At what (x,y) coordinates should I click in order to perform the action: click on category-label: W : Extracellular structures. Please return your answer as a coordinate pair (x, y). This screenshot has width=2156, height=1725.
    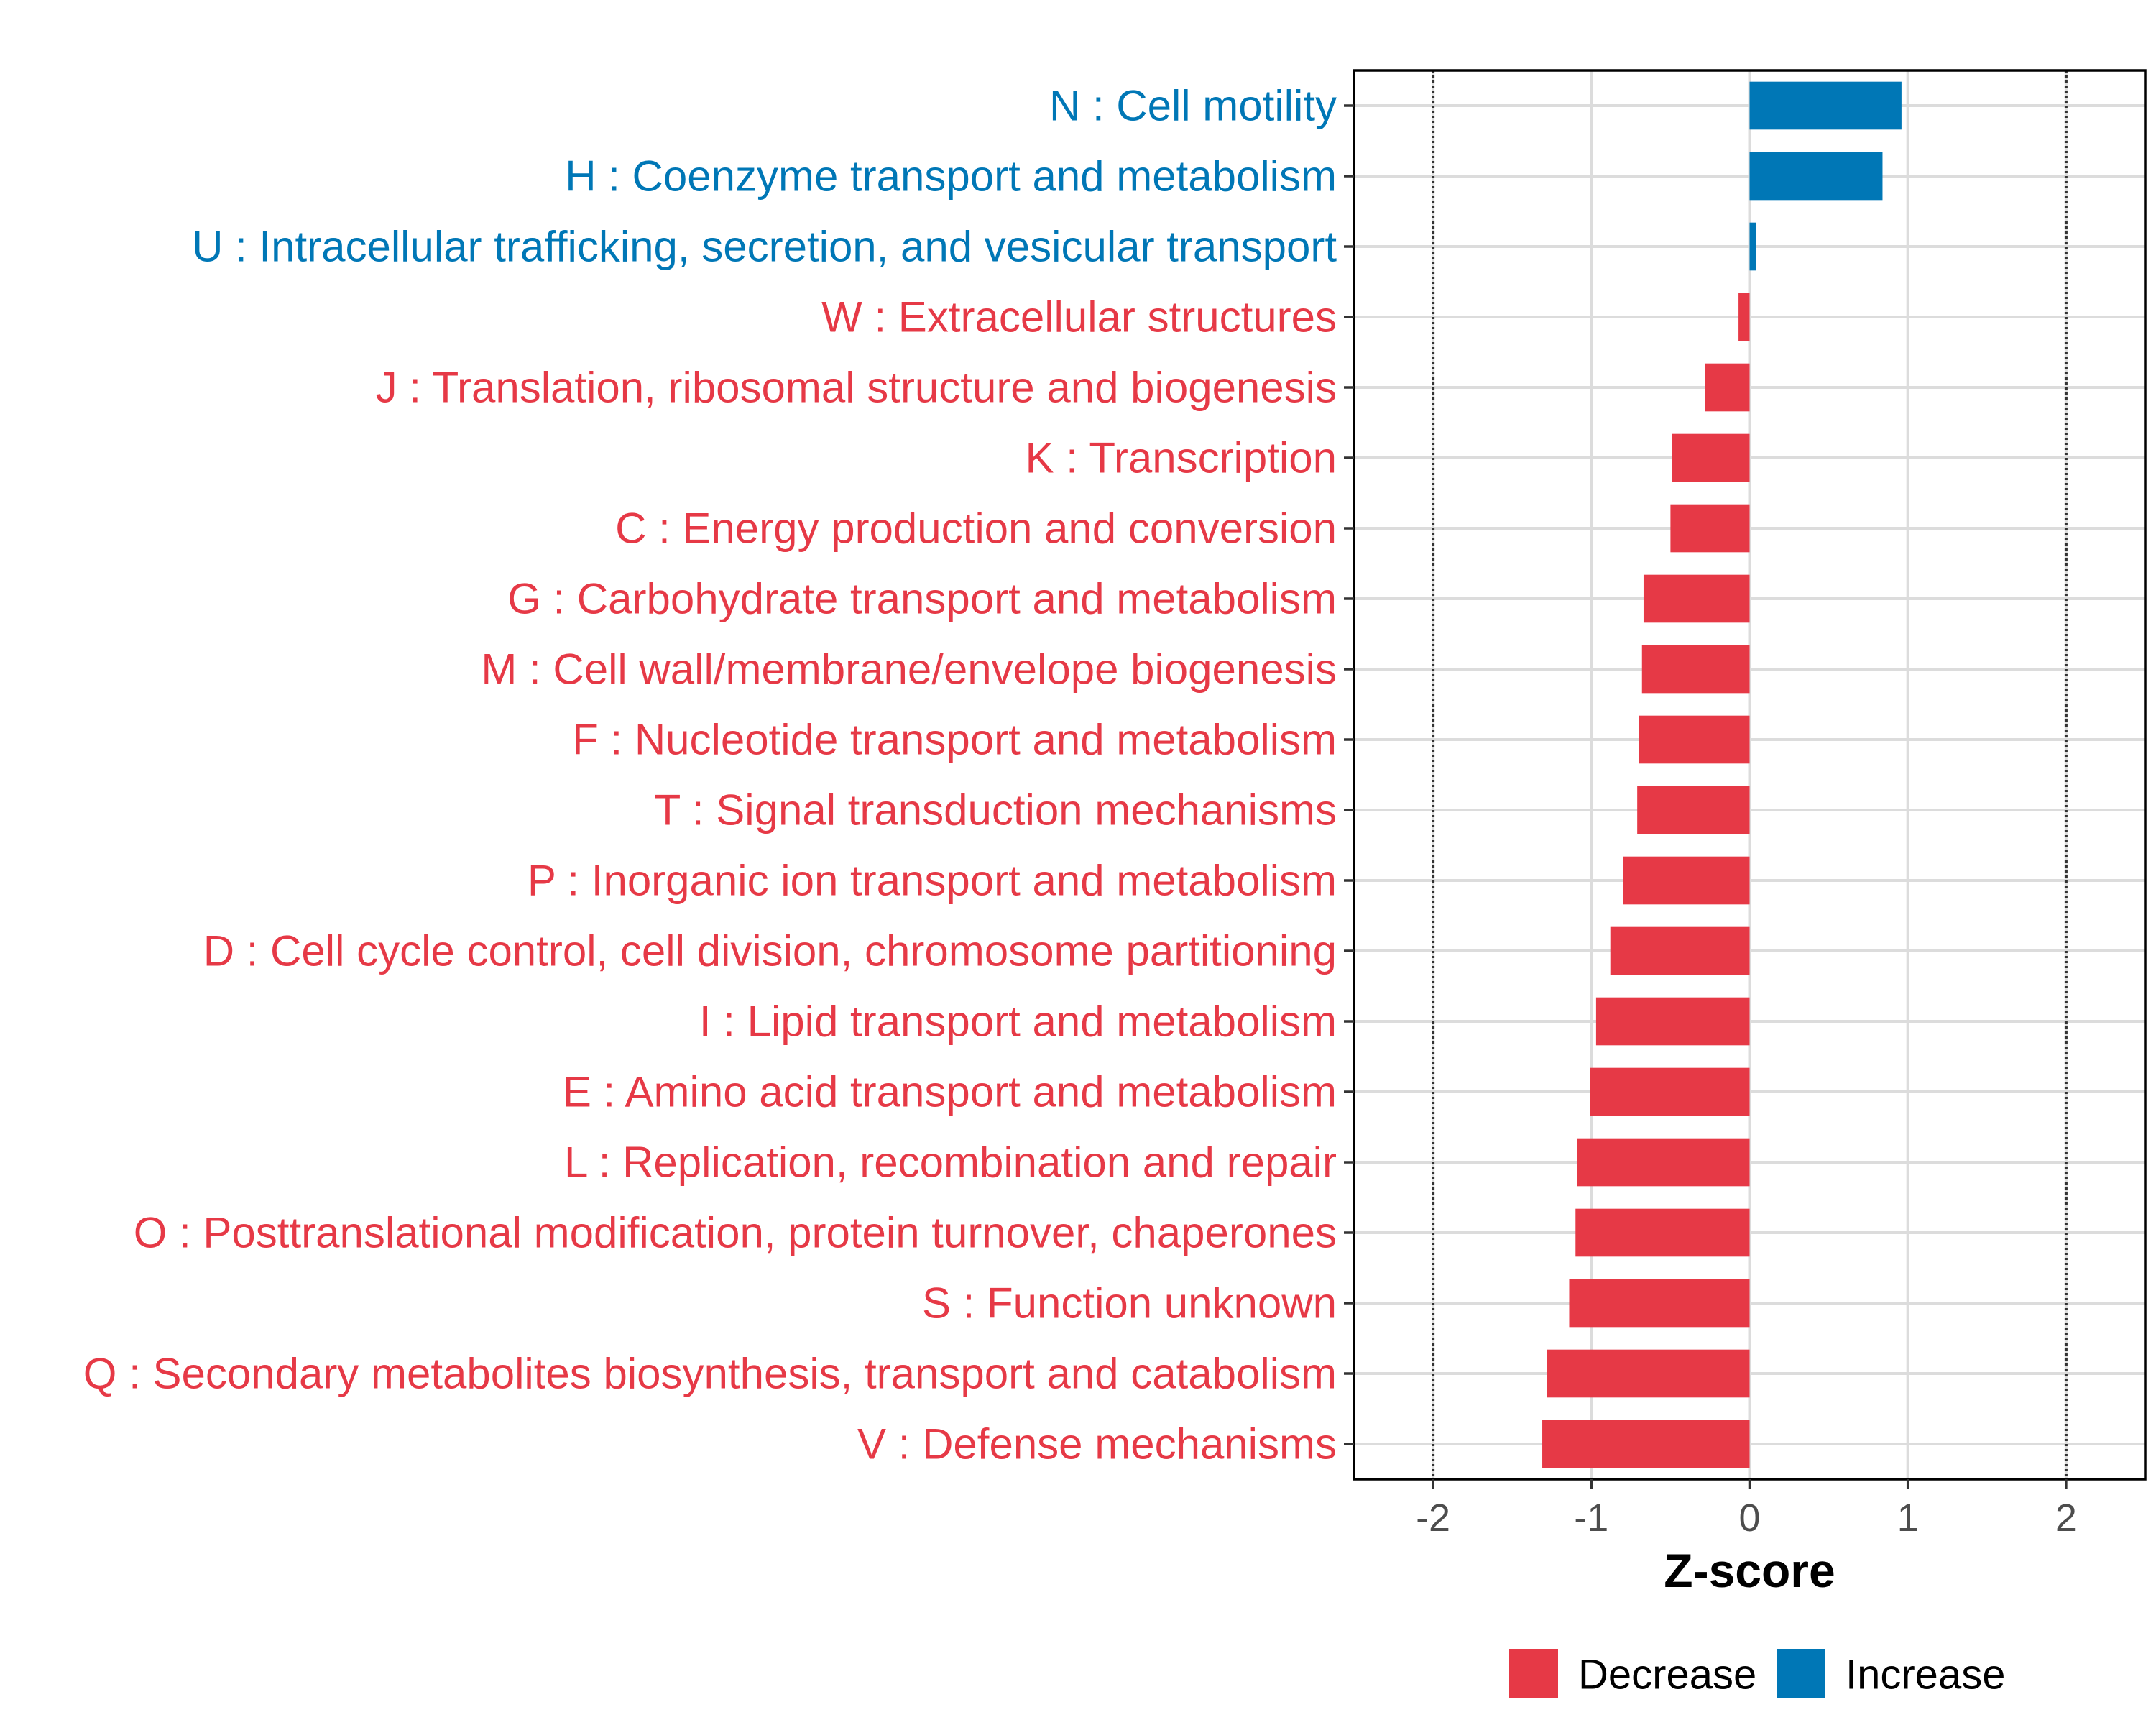
    Looking at the image, I should click on (1079, 317).